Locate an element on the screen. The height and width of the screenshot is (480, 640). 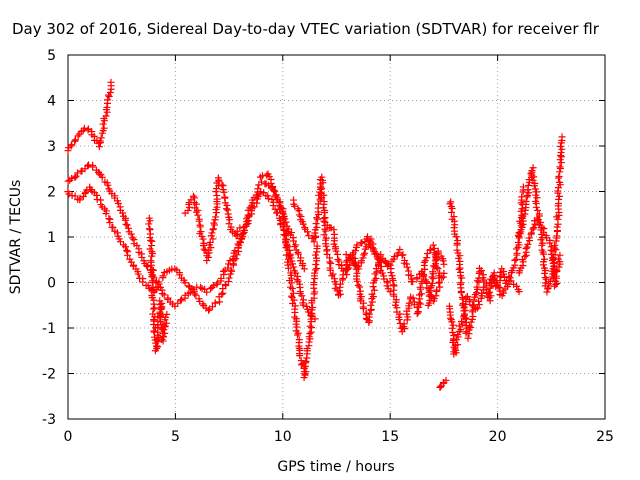
y-tick-label: 2 is located at coordinates (51, 193).